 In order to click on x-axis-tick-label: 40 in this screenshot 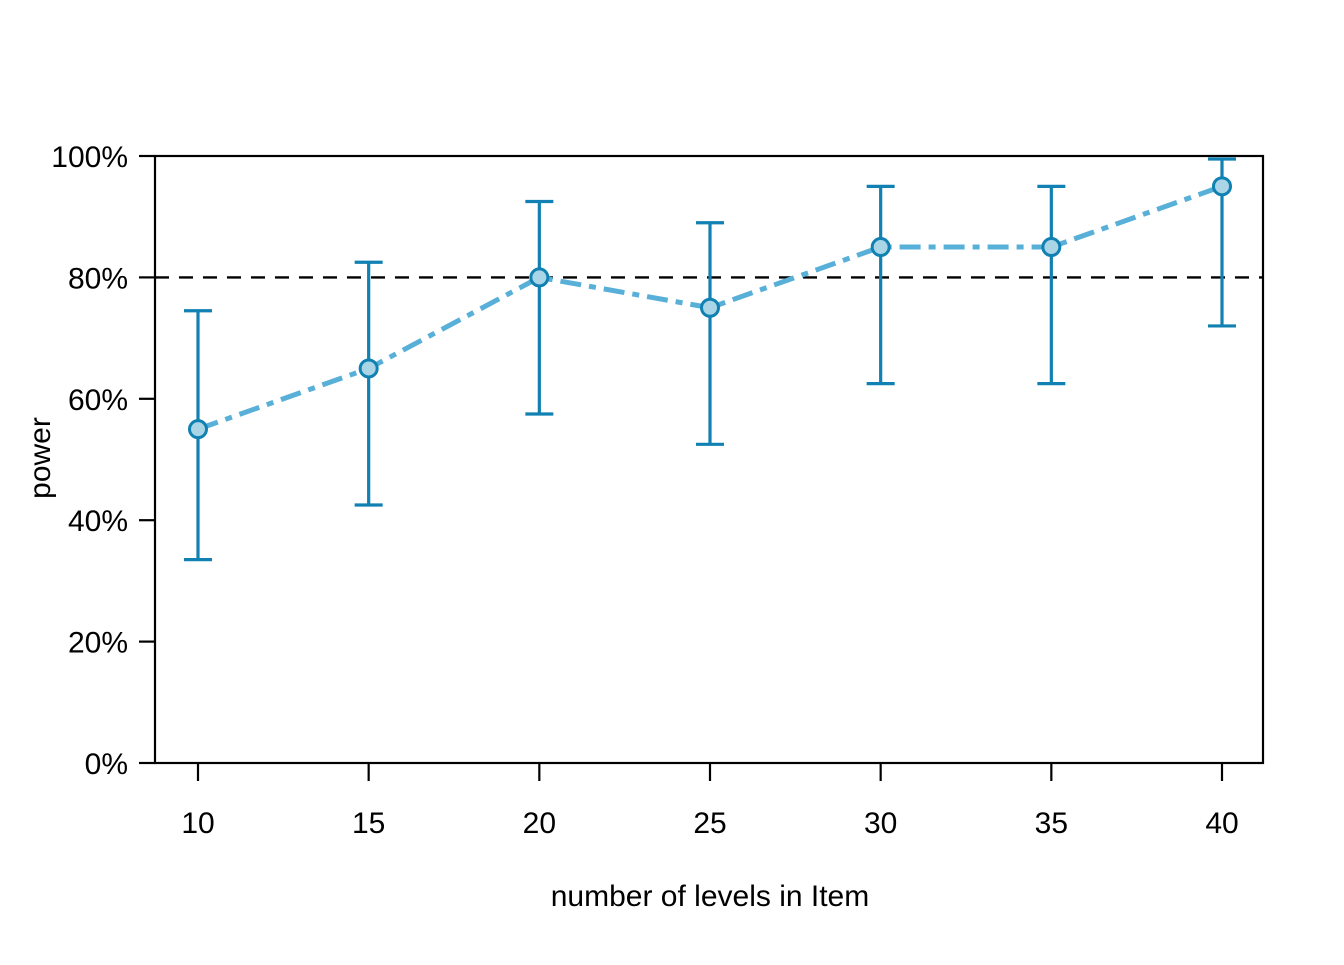, I will do `click(1221, 823)`.